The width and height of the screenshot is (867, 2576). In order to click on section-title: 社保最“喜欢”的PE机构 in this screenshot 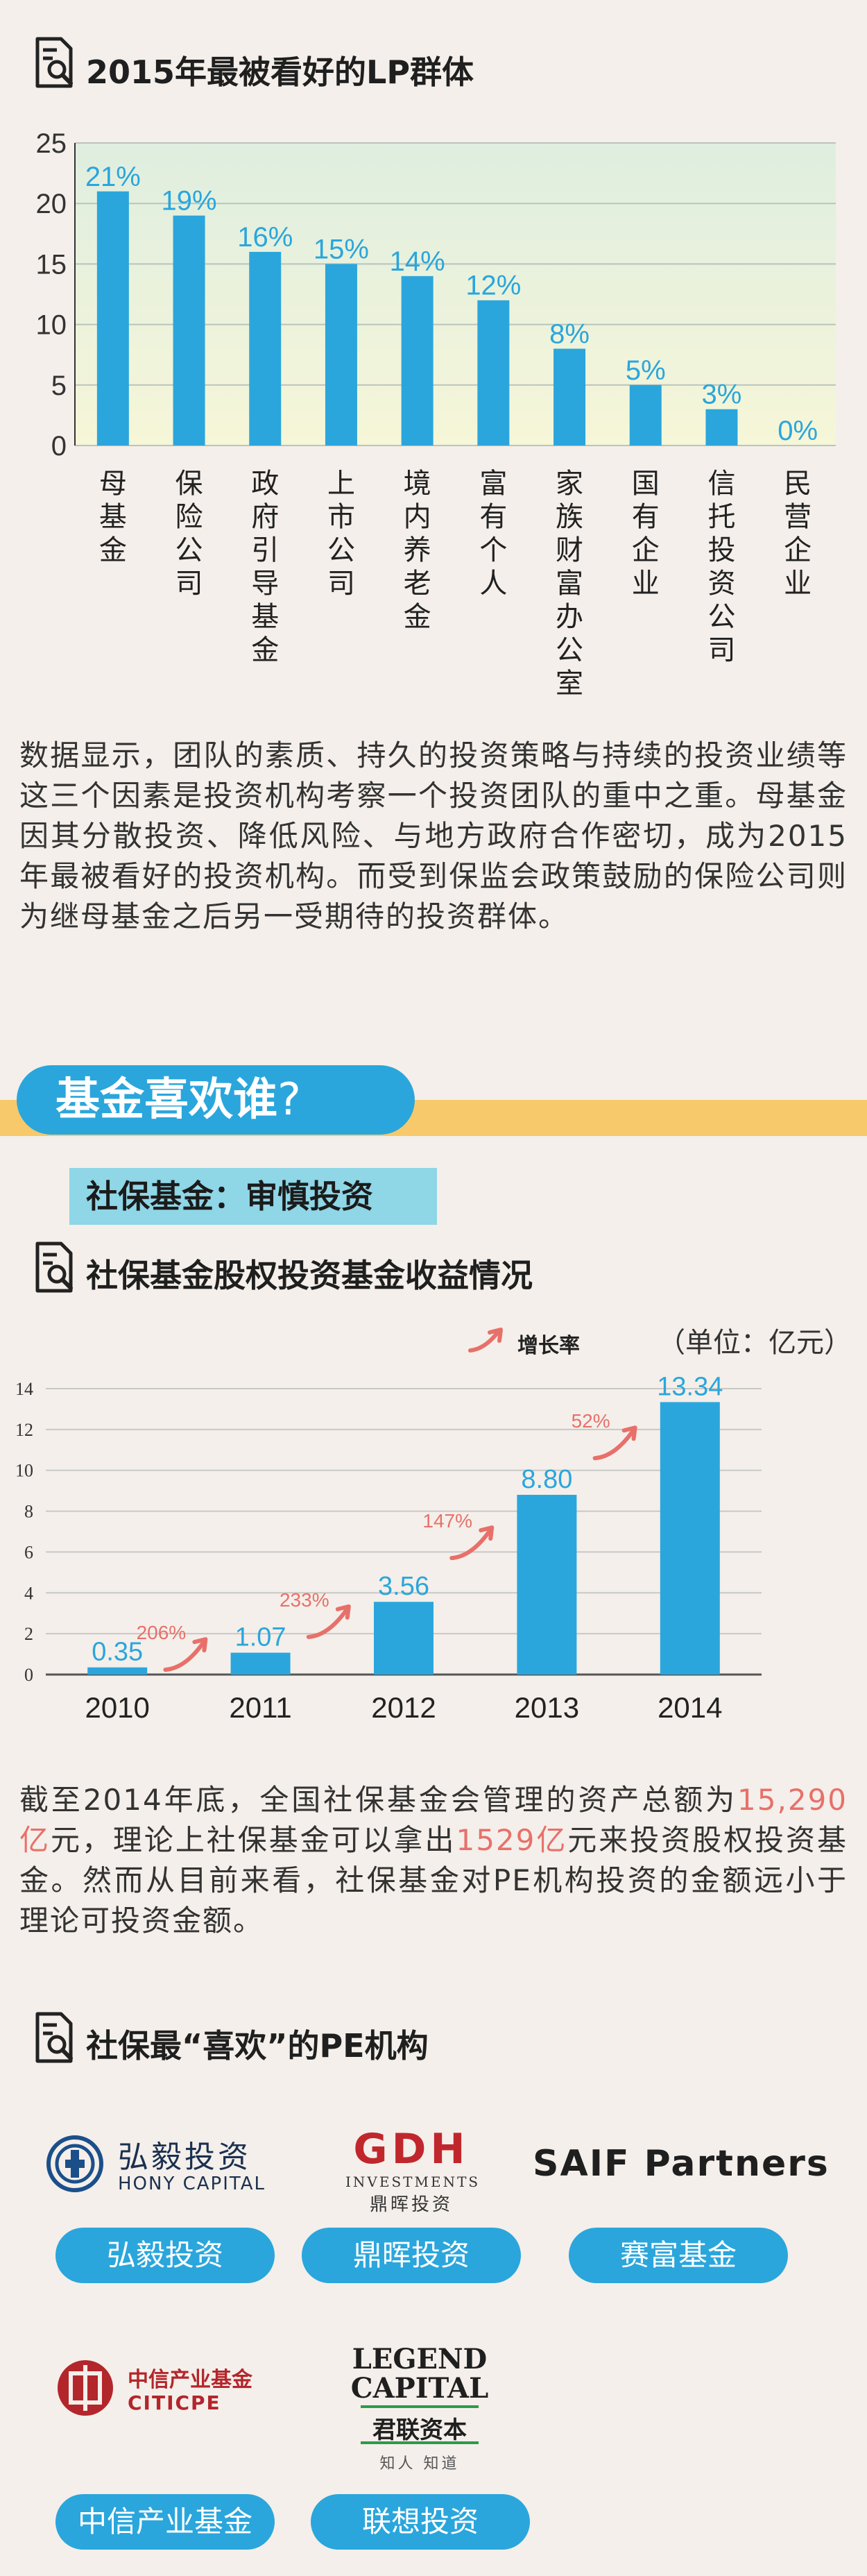, I will do `click(257, 2046)`.